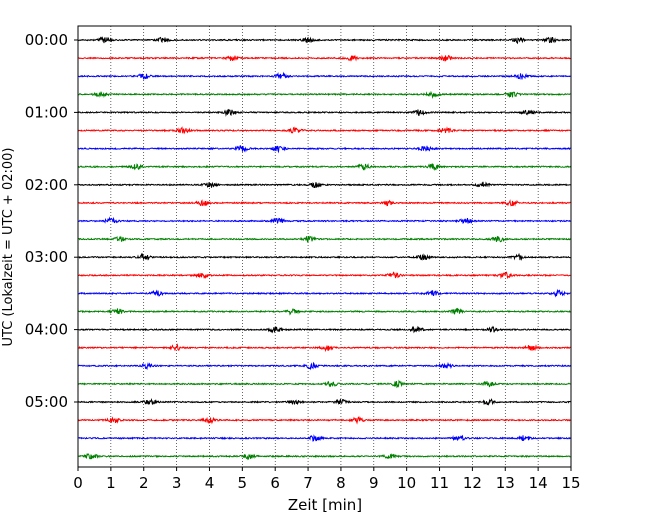 The image size is (650, 520). Describe the element at coordinates (374, 483) in the screenshot. I see `x-tick-label: 9` at that location.